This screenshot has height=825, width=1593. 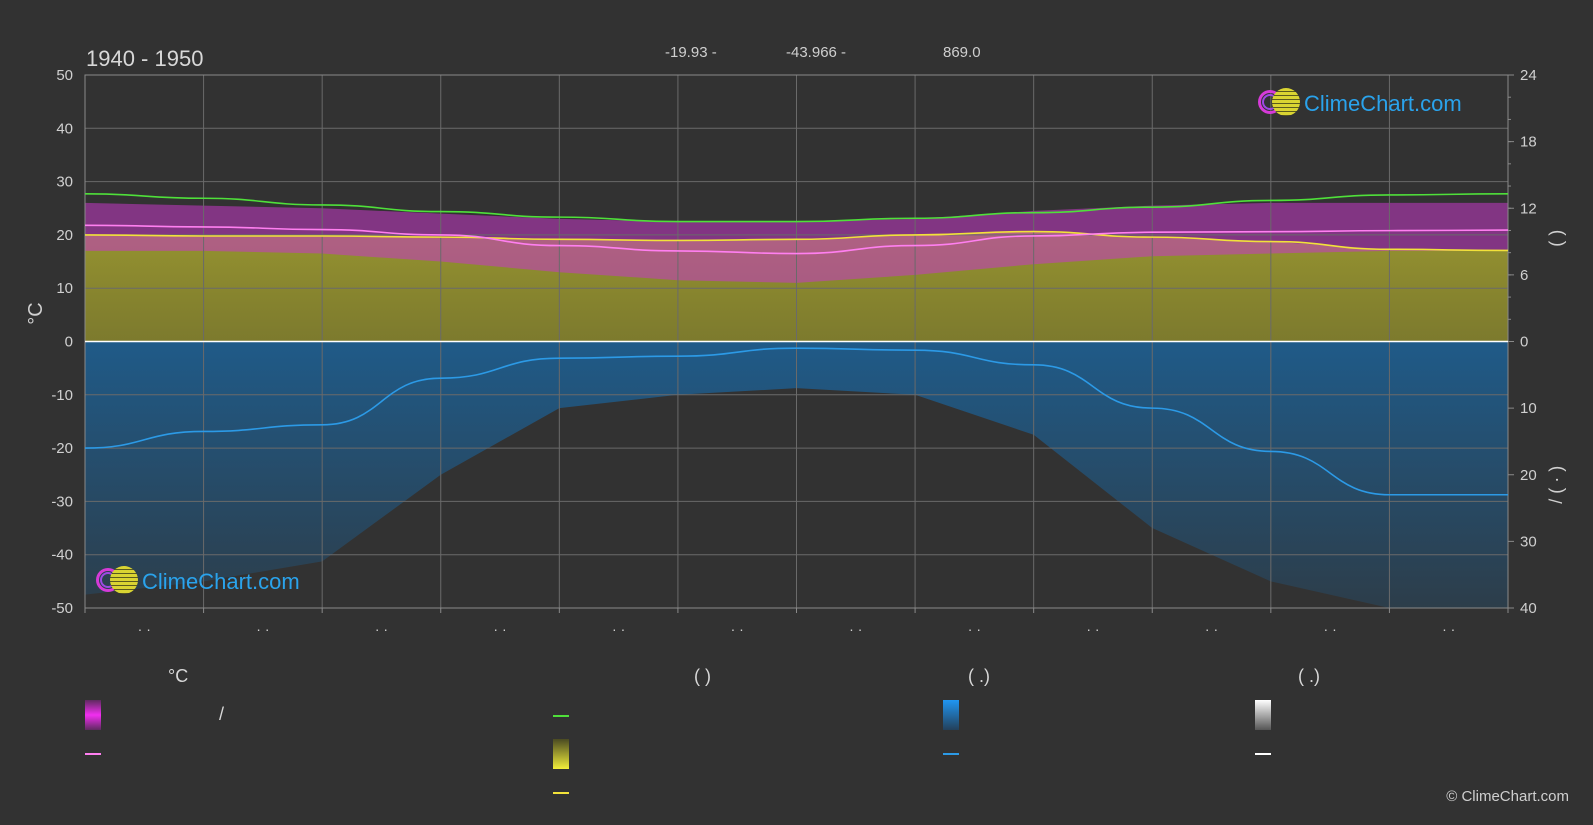 What do you see at coordinates (1309, 676) in the screenshot?
I see `legend-snow-title: ( .)` at bounding box center [1309, 676].